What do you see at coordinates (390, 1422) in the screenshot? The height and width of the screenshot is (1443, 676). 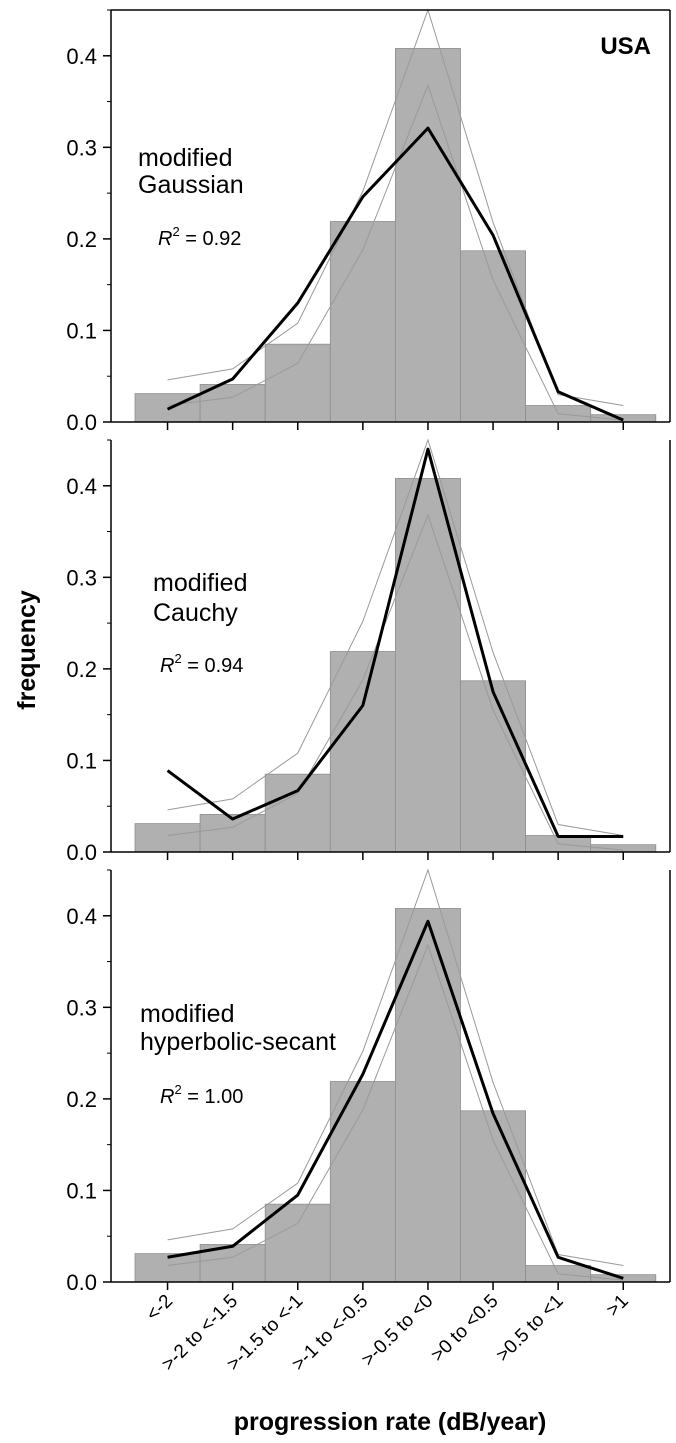 I see `x-axis-title: progression rate (dB/year)` at bounding box center [390, 1422].